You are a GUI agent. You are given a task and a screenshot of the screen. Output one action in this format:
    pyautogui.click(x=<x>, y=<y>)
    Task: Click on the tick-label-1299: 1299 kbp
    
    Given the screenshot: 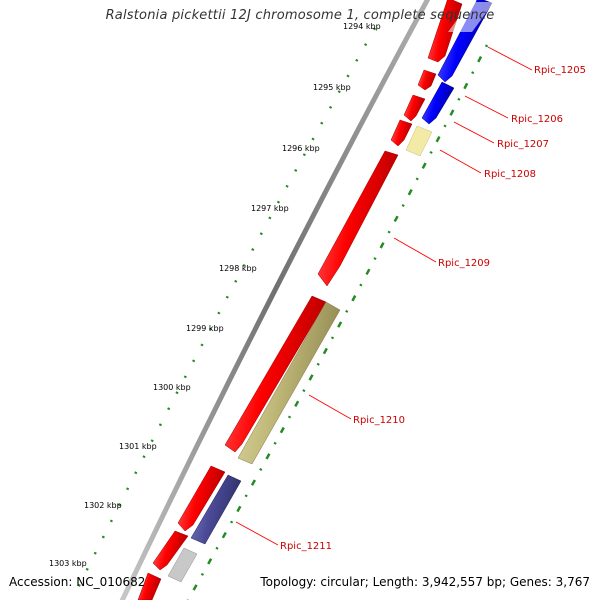 What is the action you would take?
    pyautogui.click(x=205, y=328)
    